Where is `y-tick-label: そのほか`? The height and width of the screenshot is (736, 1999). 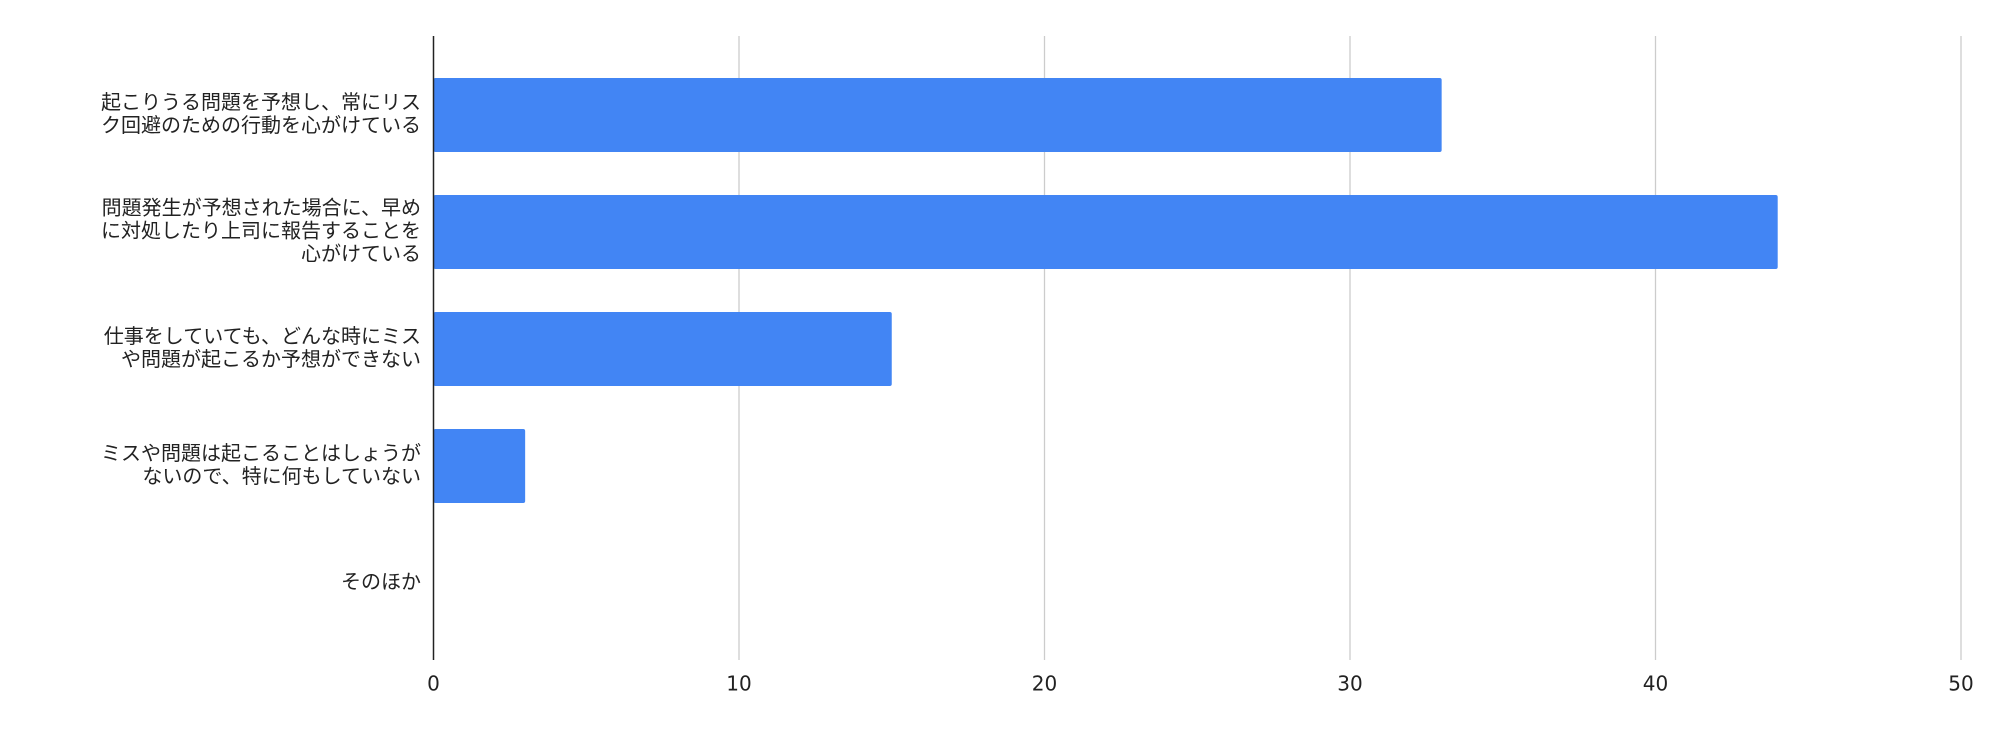
y-tick-label: そのほか is located at coordinates (381, 582).